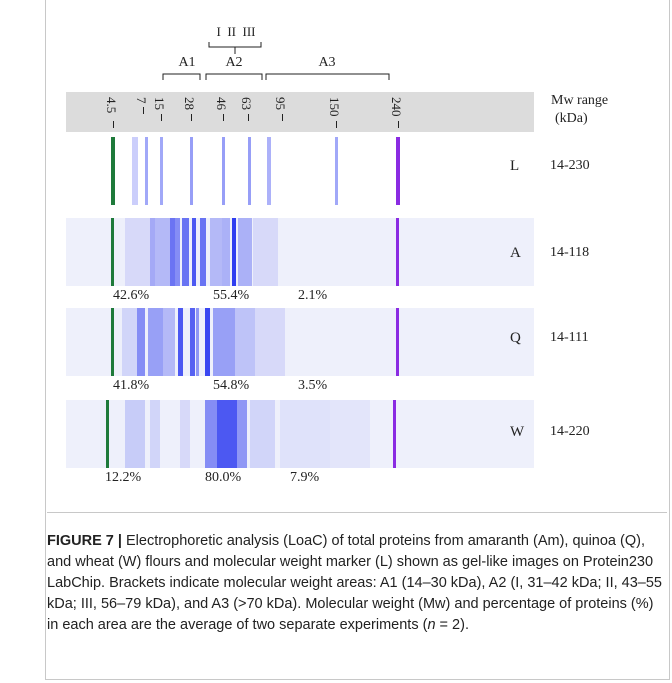  What do you see at coordinates (570, 252) in the screenshot?
I see `lane-range-a: 14-118` at bounding box center [570, 252].